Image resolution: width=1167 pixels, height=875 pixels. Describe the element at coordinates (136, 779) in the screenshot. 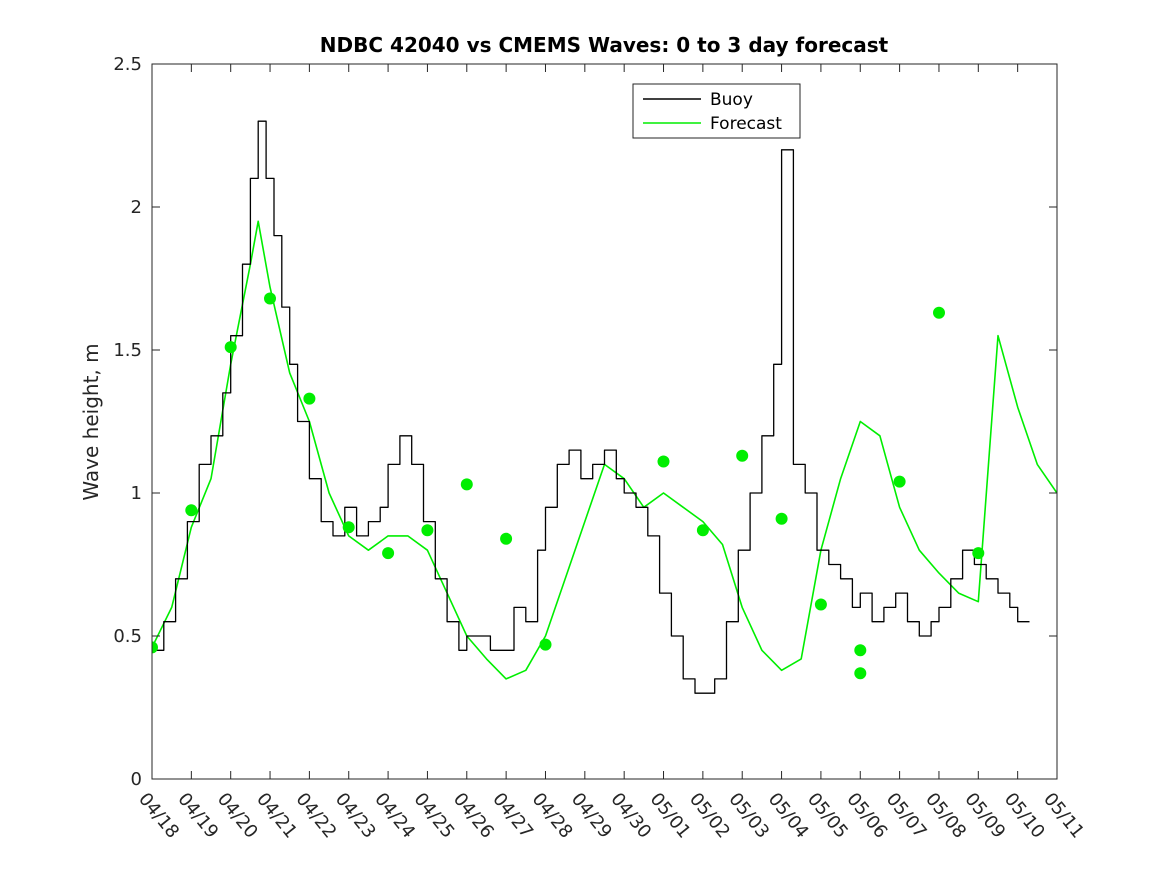

I see `y-tick-label: 0` at that location.